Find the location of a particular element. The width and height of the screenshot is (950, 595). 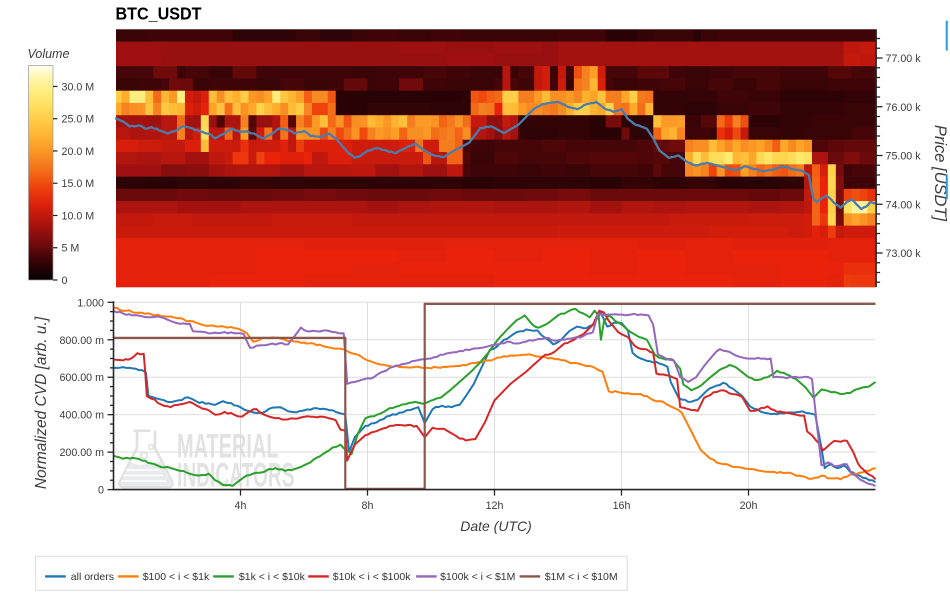

svg-text: 74.00 k is located at coordinates (904, 205).